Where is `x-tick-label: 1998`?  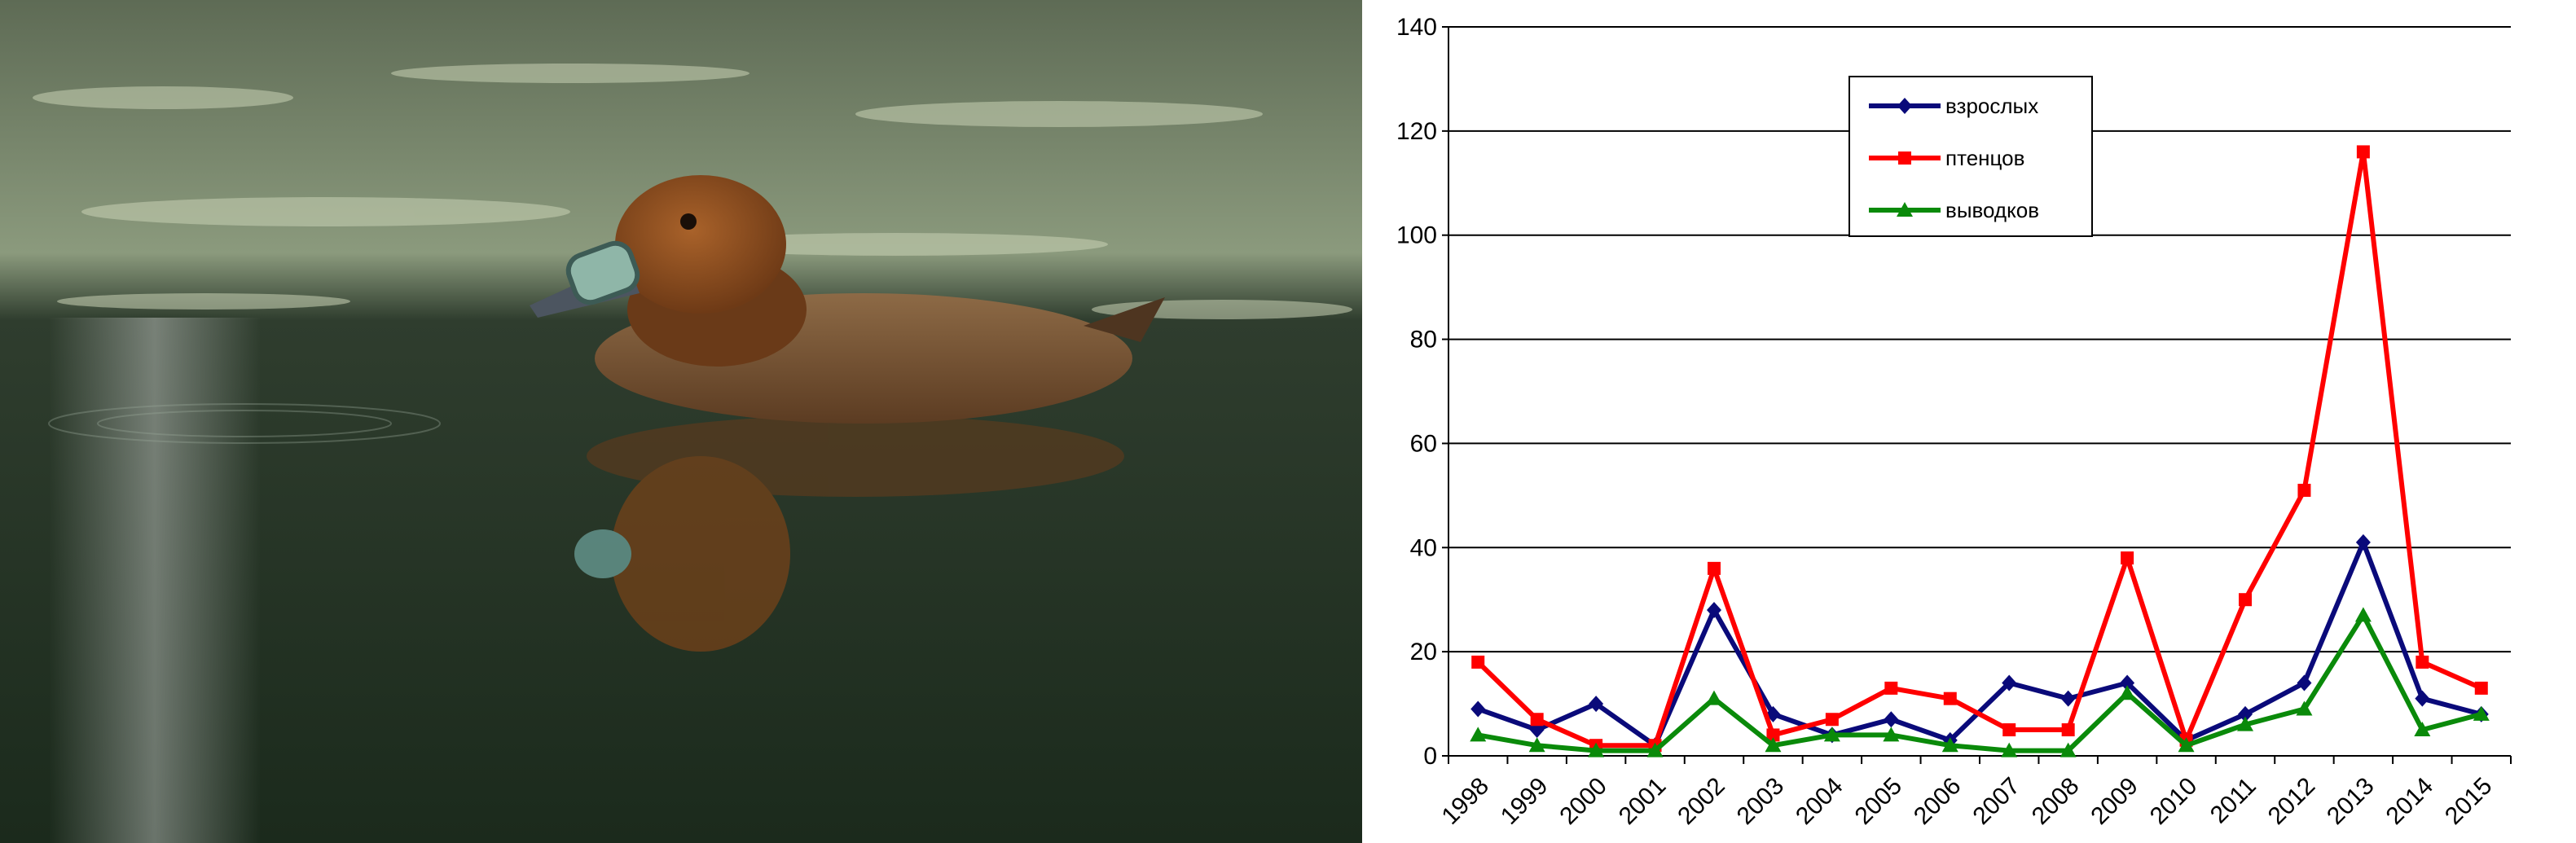
x-tick-label: 1998 is located at coordinates (1465, 801).